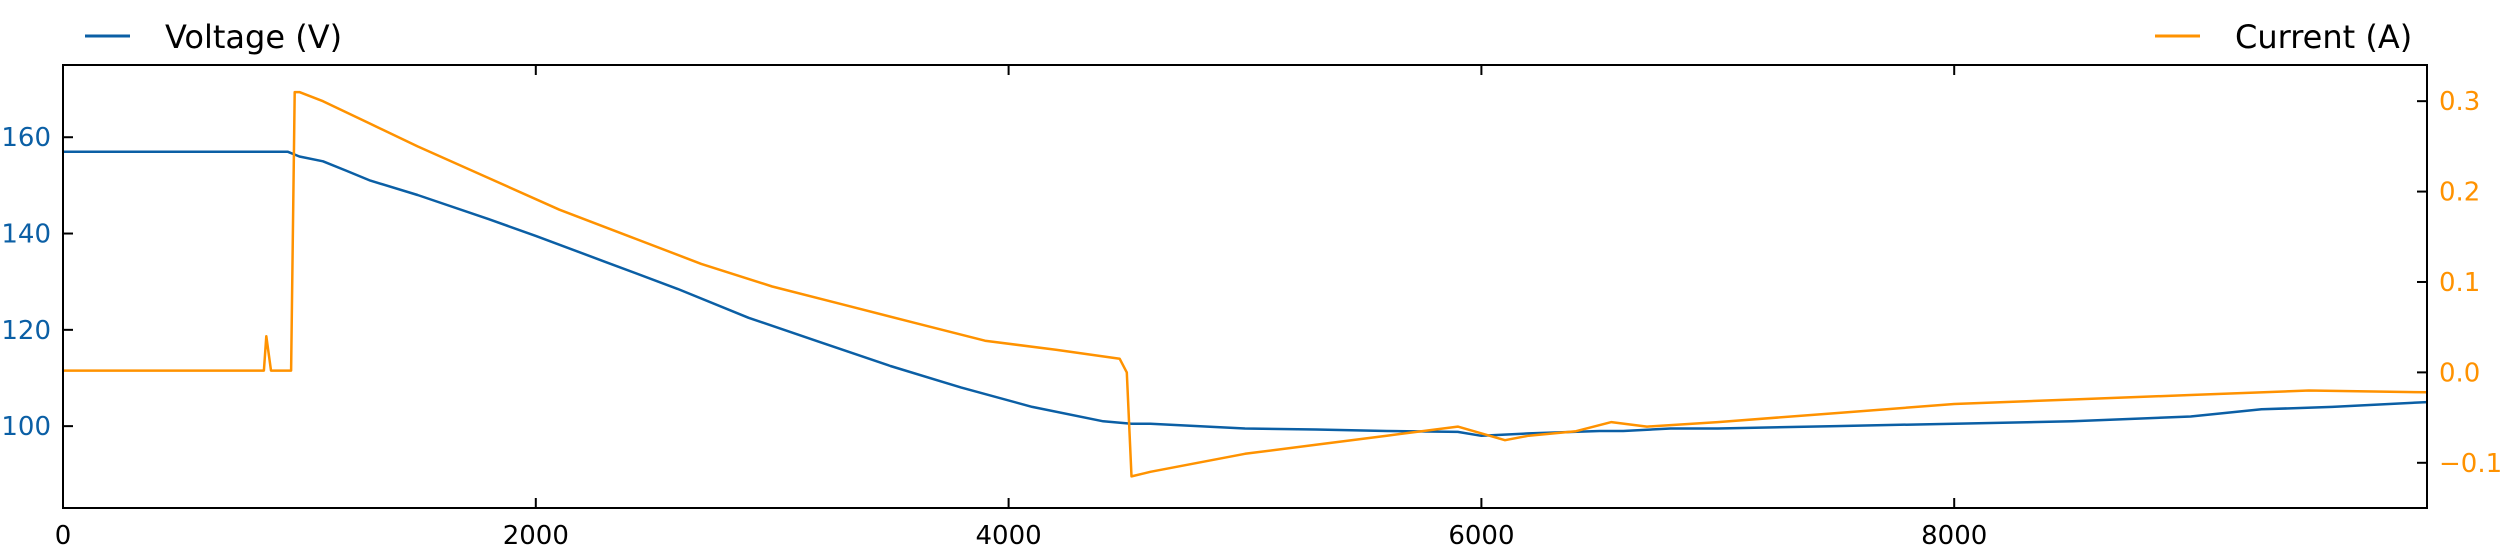 The image size is (2500, 550). I want to click on y-axis-left: 100 120 140 160, so click(37, 282).